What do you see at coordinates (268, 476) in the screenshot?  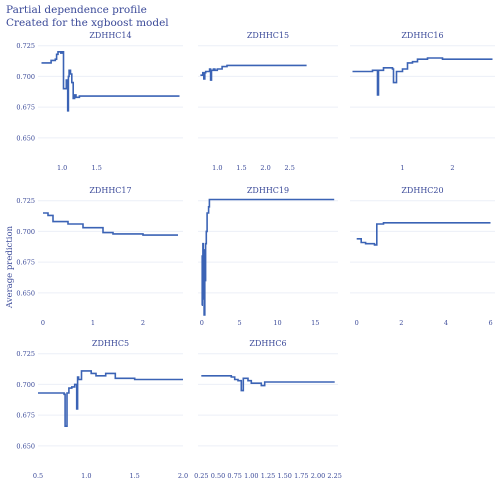 I see `x-tick-label: 1.25` at bounding box center [268, 476].